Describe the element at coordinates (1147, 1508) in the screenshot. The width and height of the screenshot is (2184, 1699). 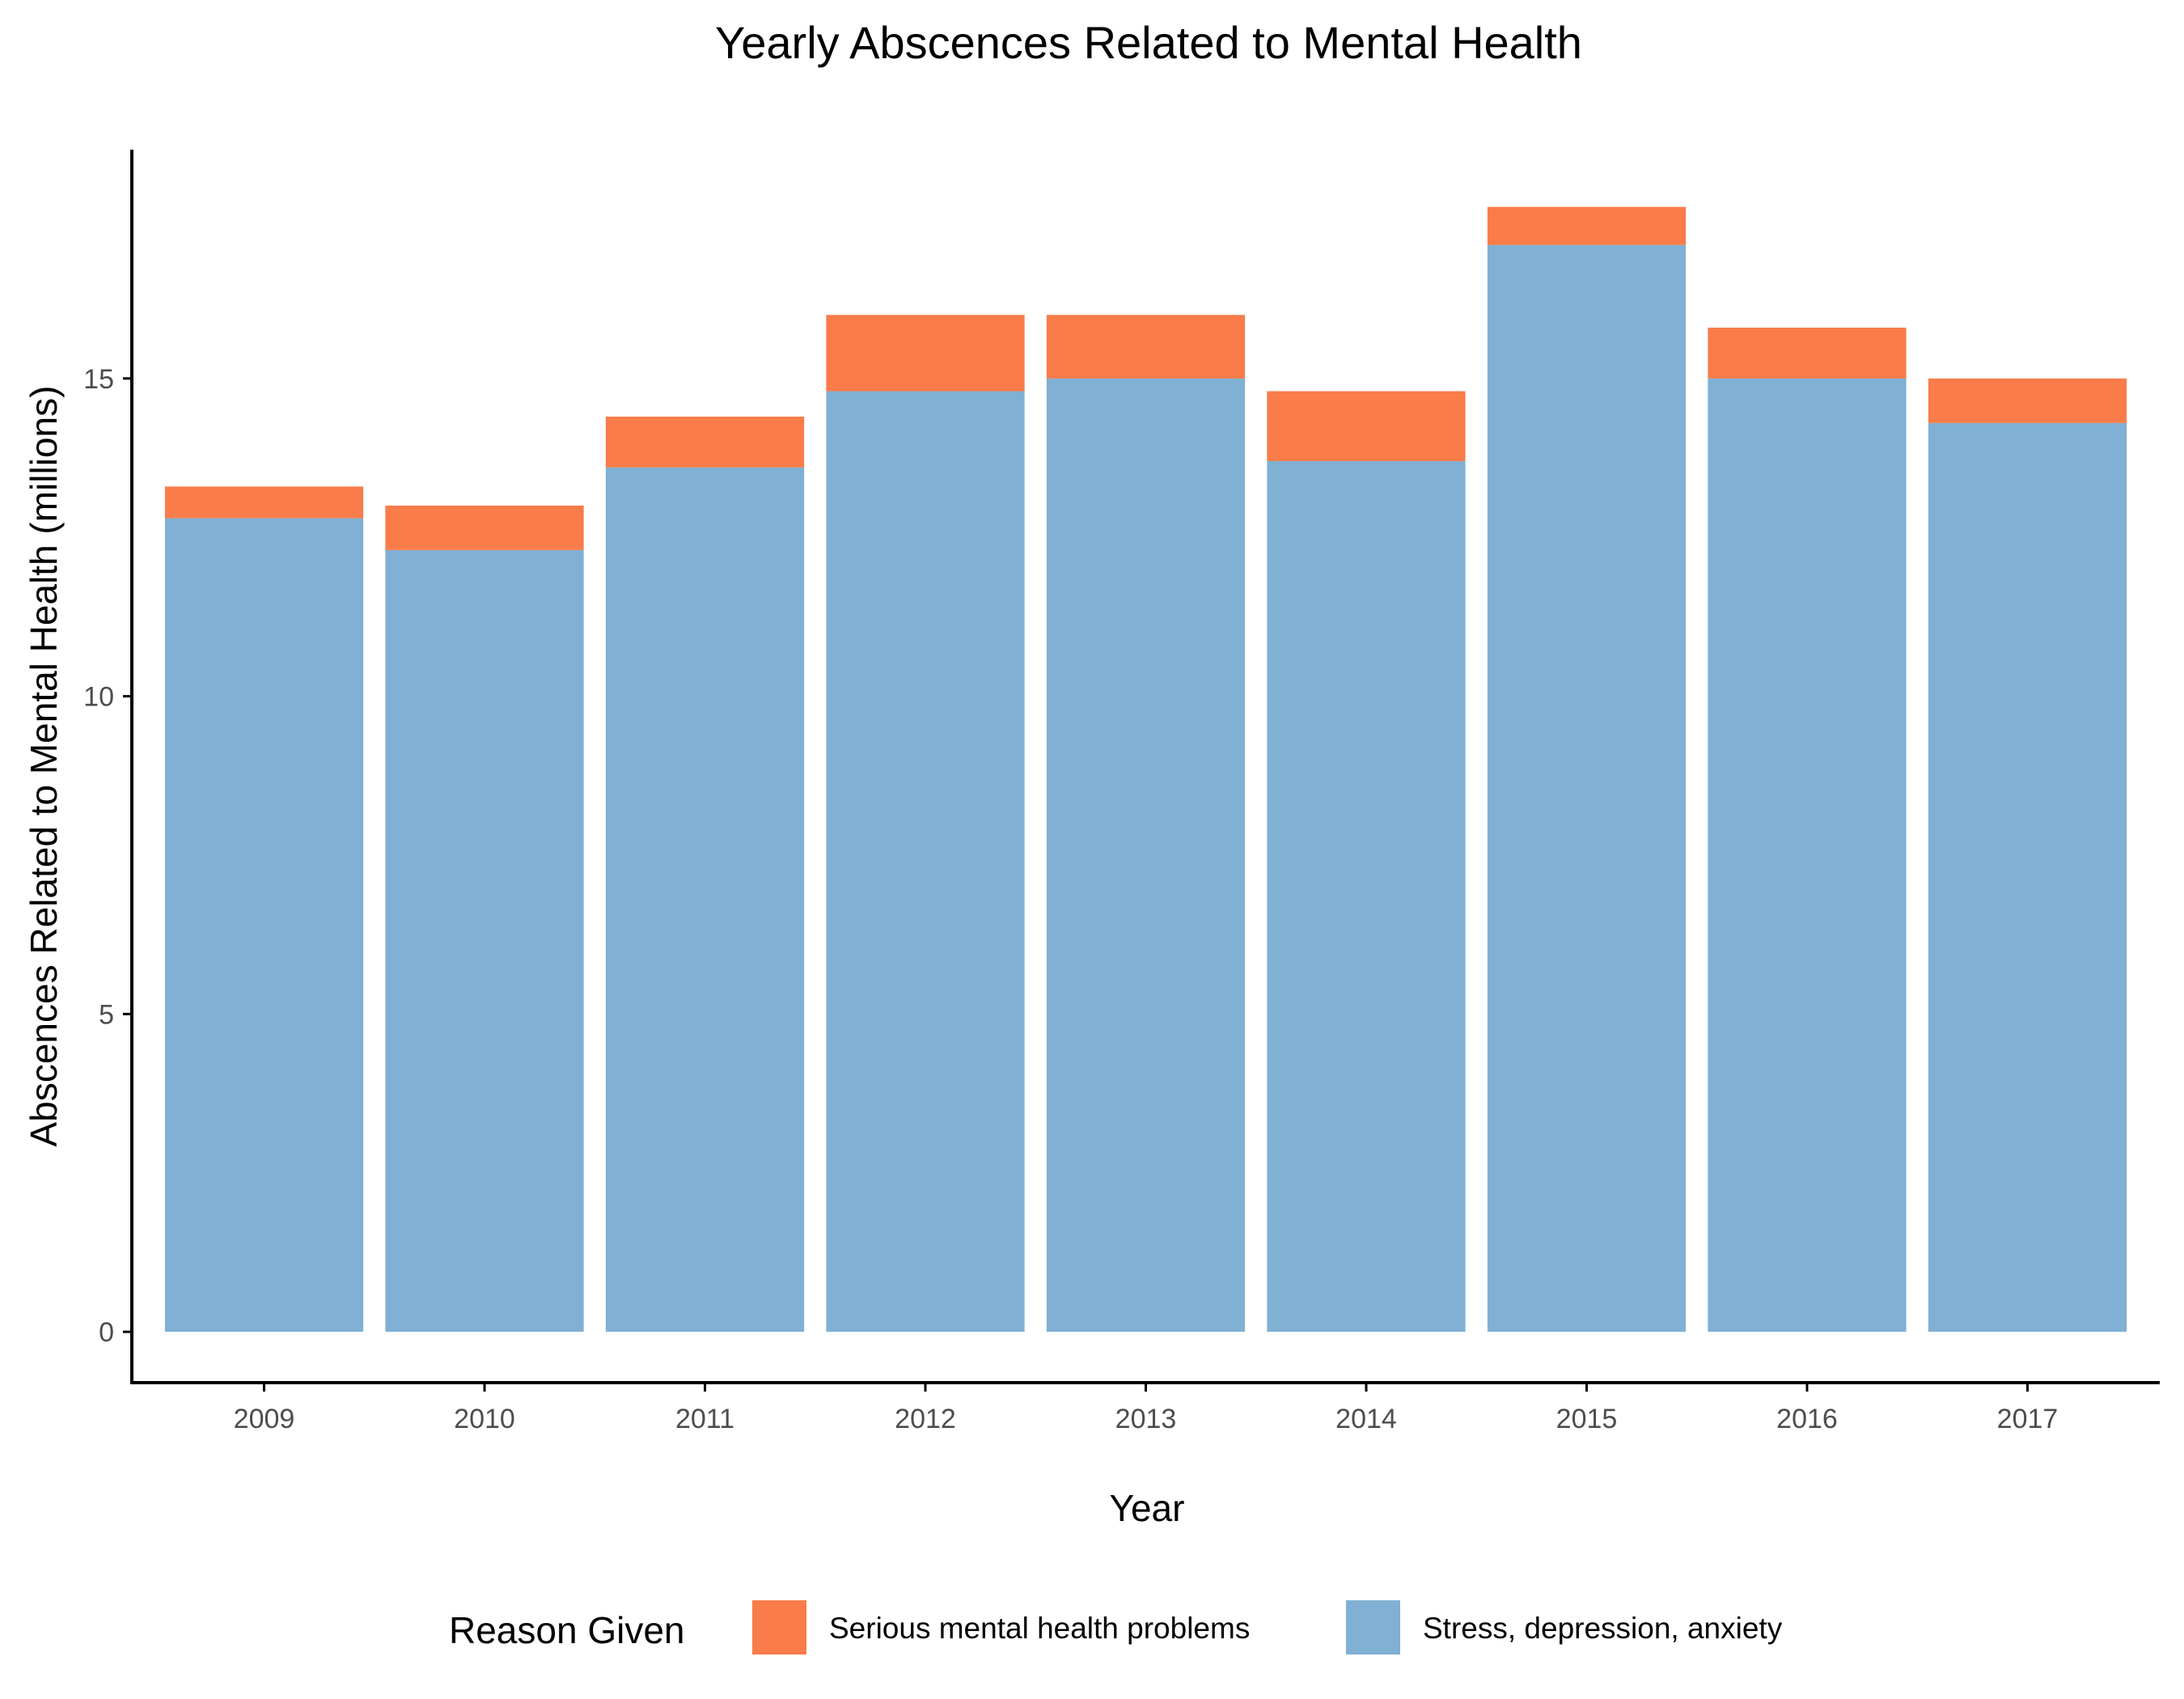
I see `x-axis-title: Year` at that location.